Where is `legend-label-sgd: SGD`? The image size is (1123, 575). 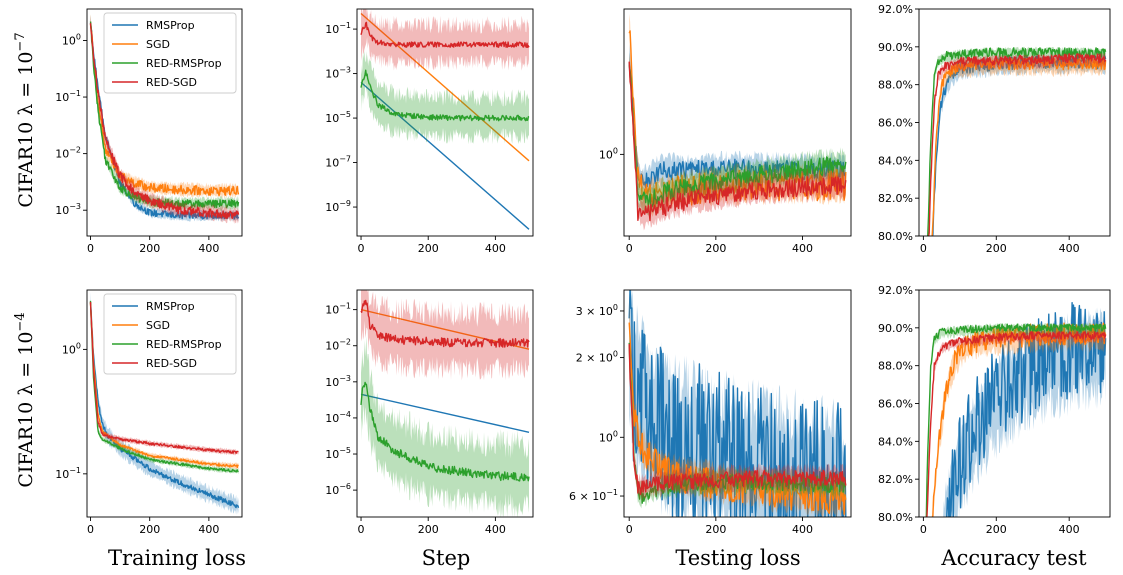 legend-label-sgd: SGD is located at coordinates (158, 44).